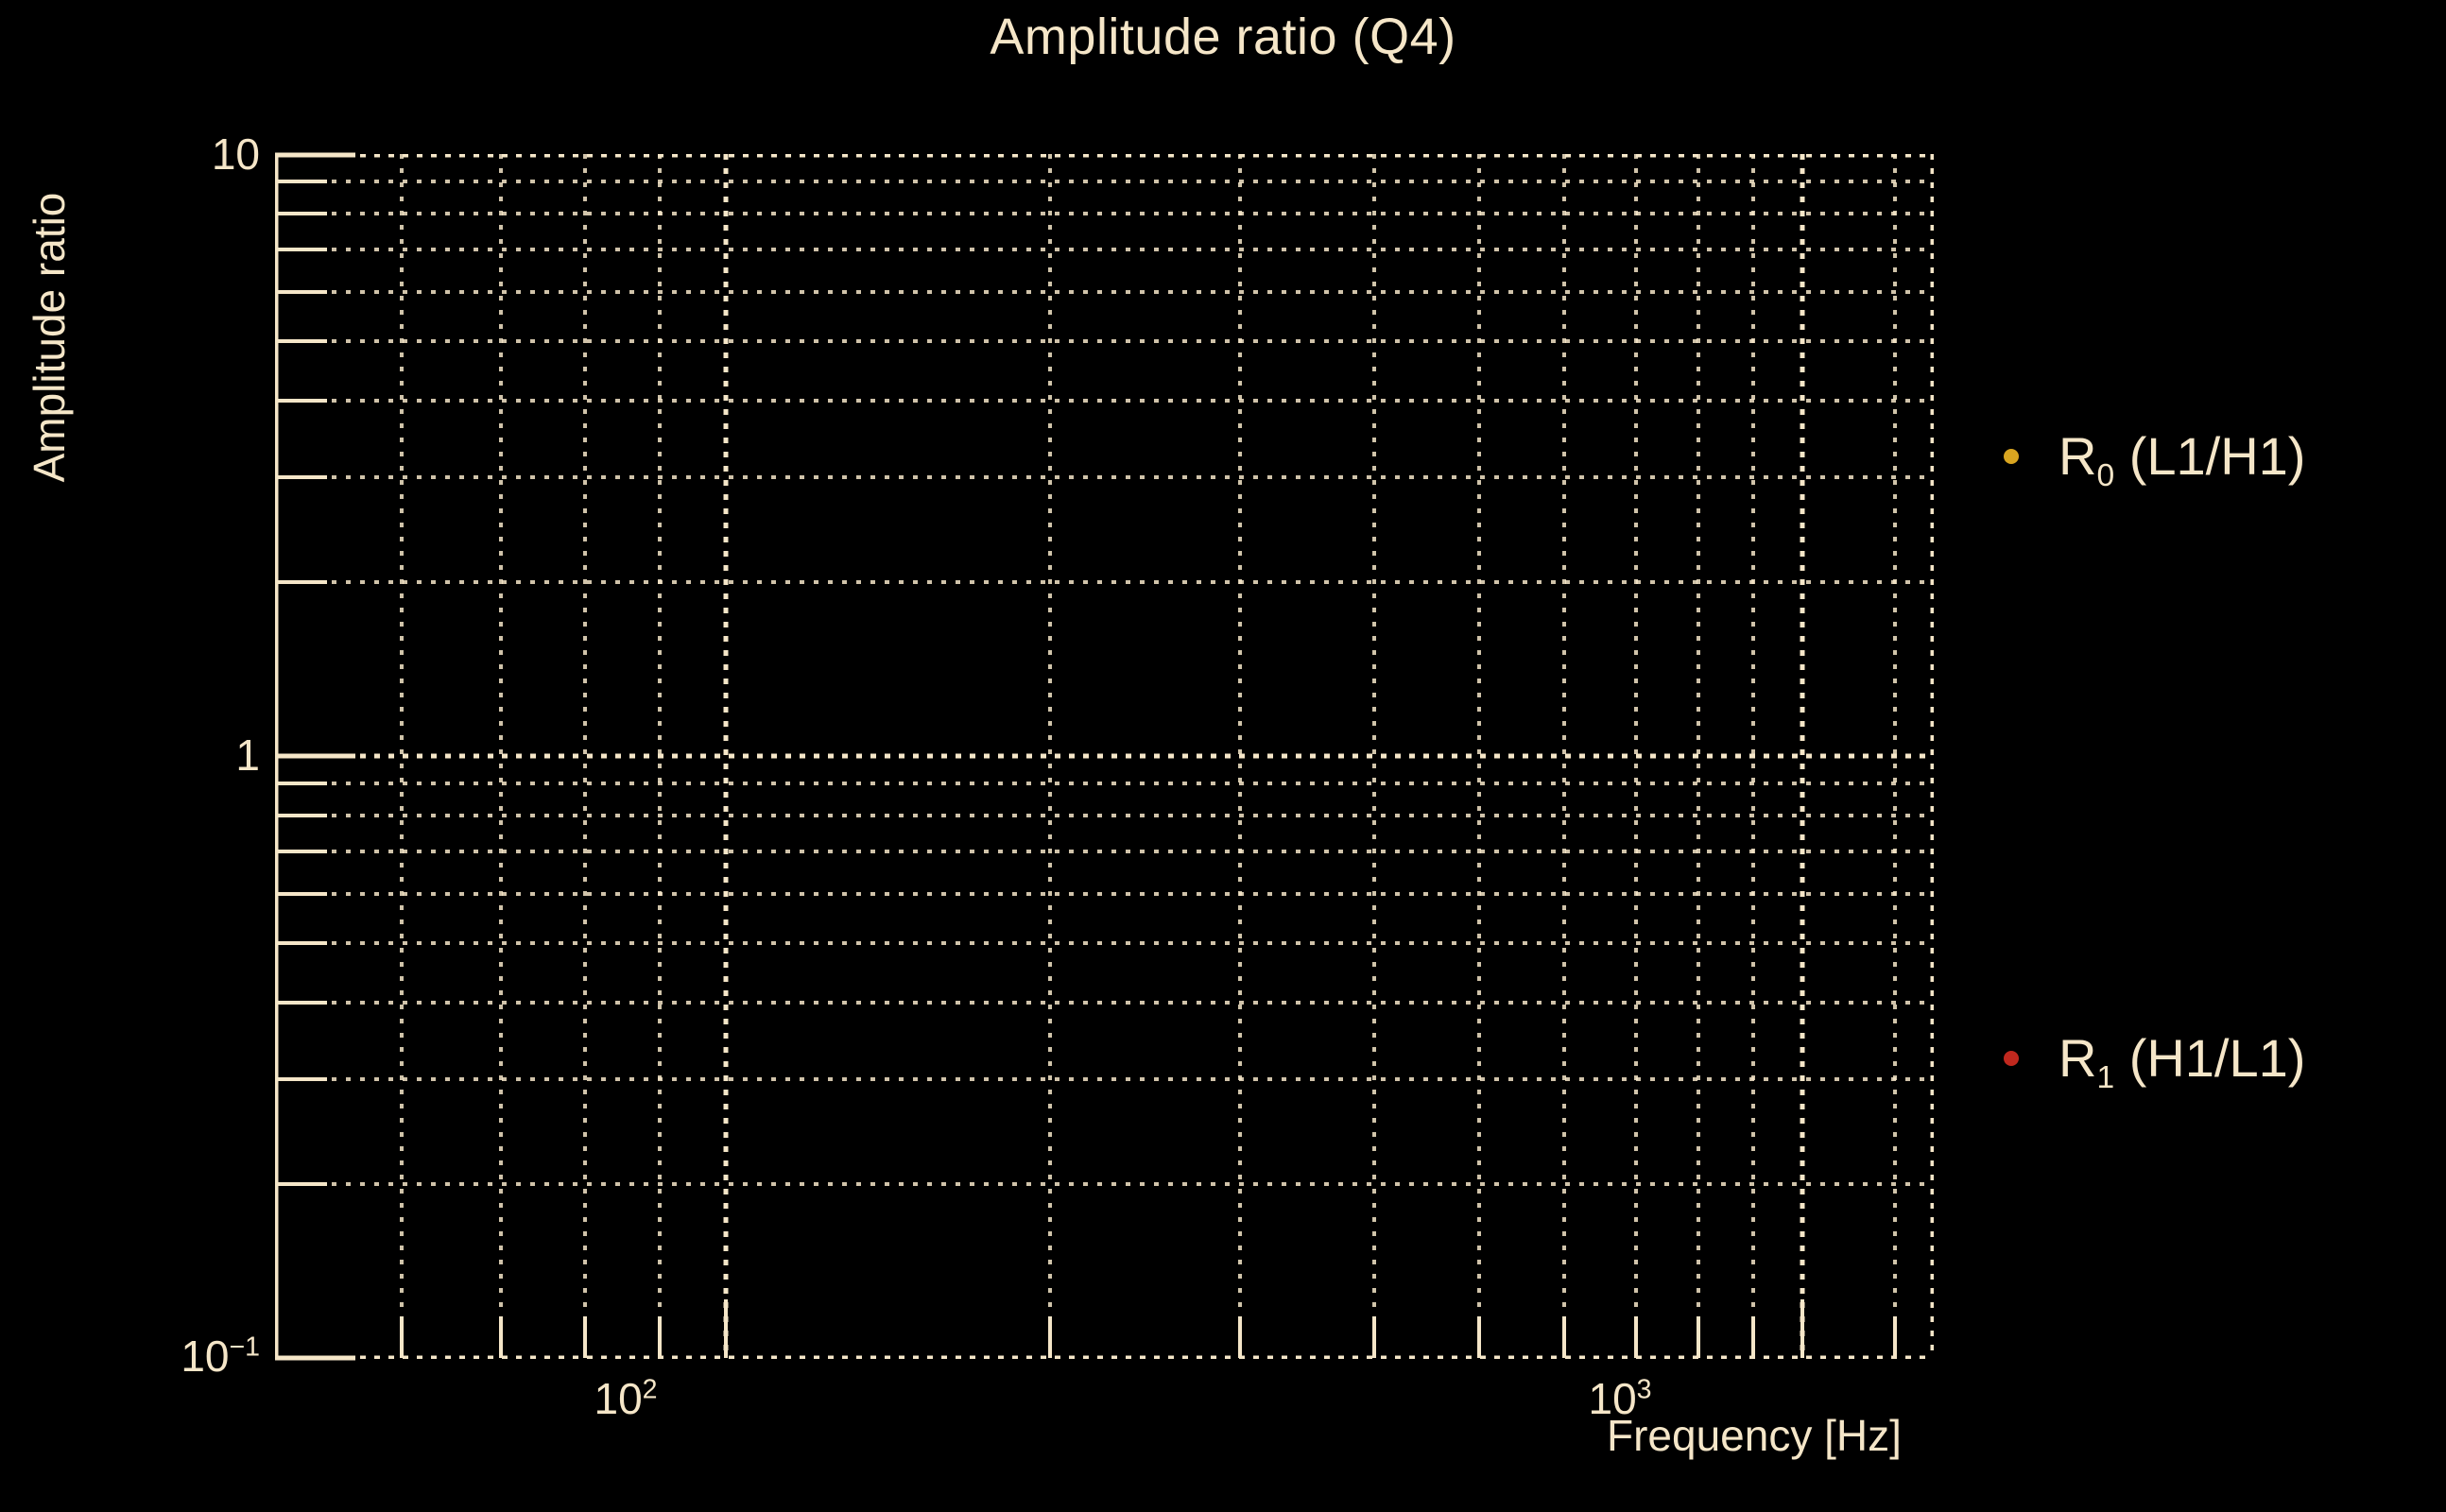  What do you see at coordinates (2012, 1058) in the screenshot?
I see `legend-marker-r1-icon` at bounding box center [2012, 1058].